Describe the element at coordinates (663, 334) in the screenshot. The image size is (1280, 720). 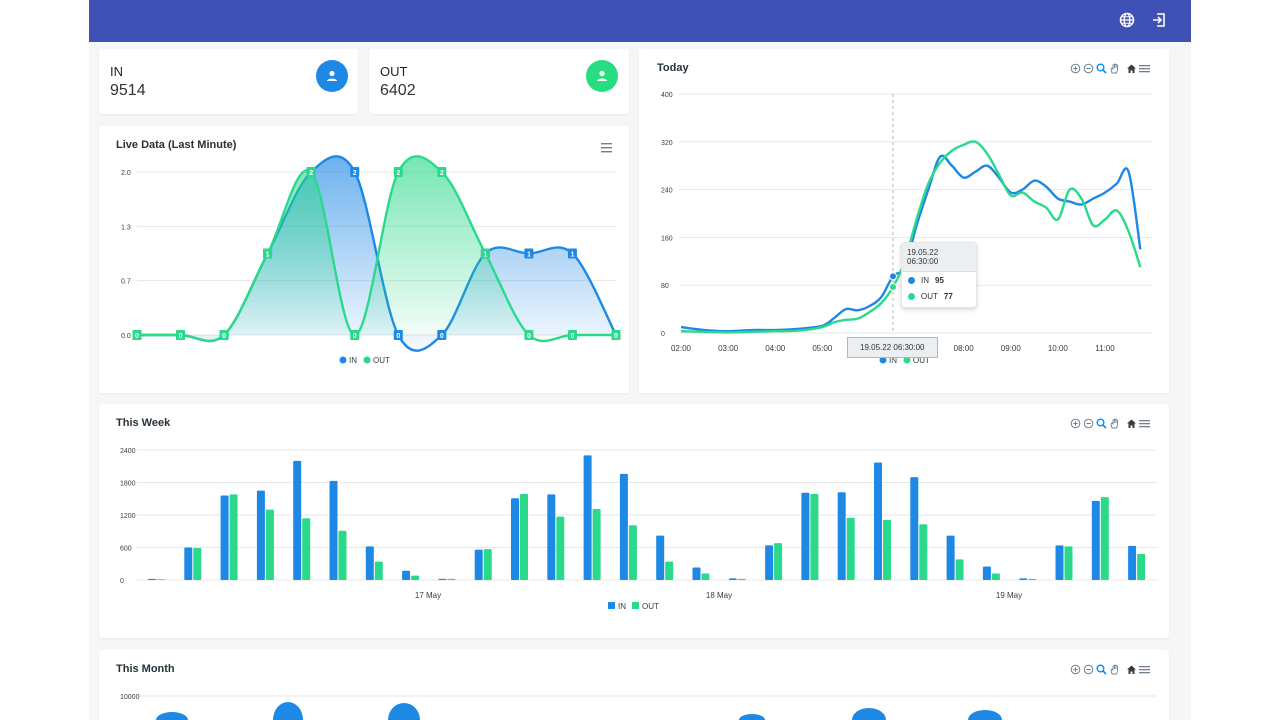
I see `y-tick-label: 0` at that location.